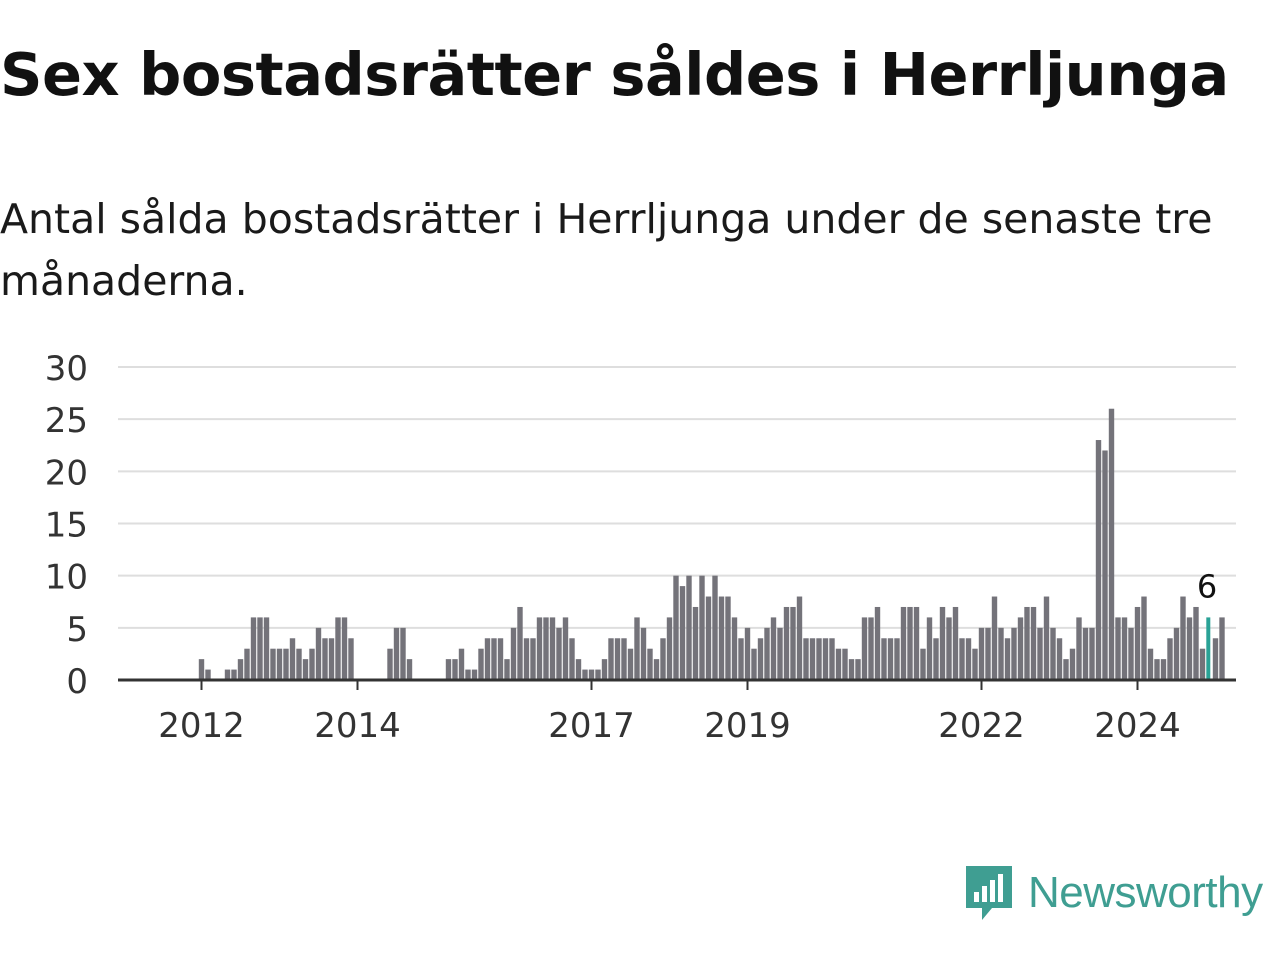  What do you see at coordinates (591, 726) in the screenshot?
I see `x-tick-label: 2017` at bounding box center [591, 726].